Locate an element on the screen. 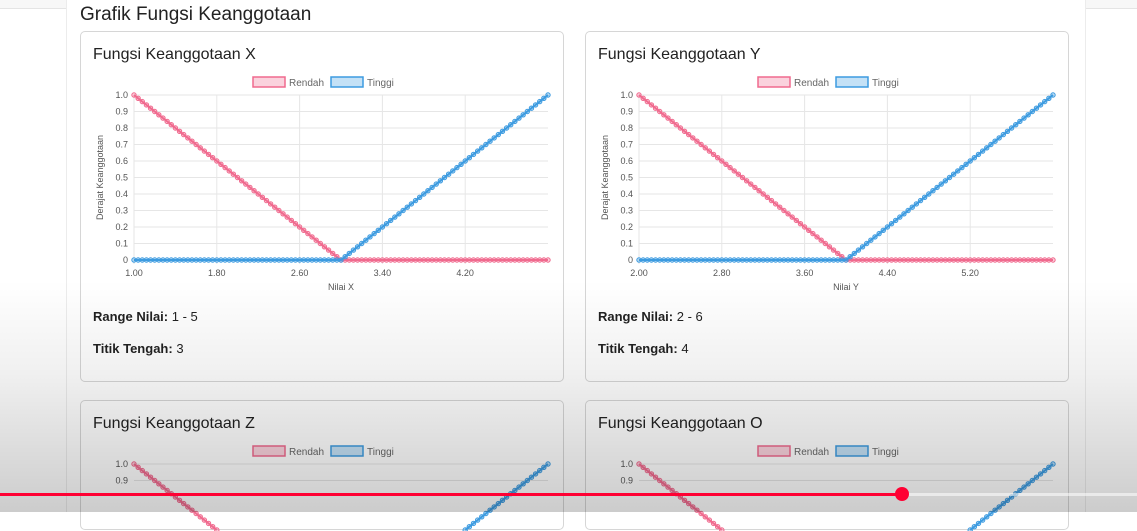 This screenshot has height=531, width=1137. y-tick-label: 1.0 is located at coordinates (121, 95).